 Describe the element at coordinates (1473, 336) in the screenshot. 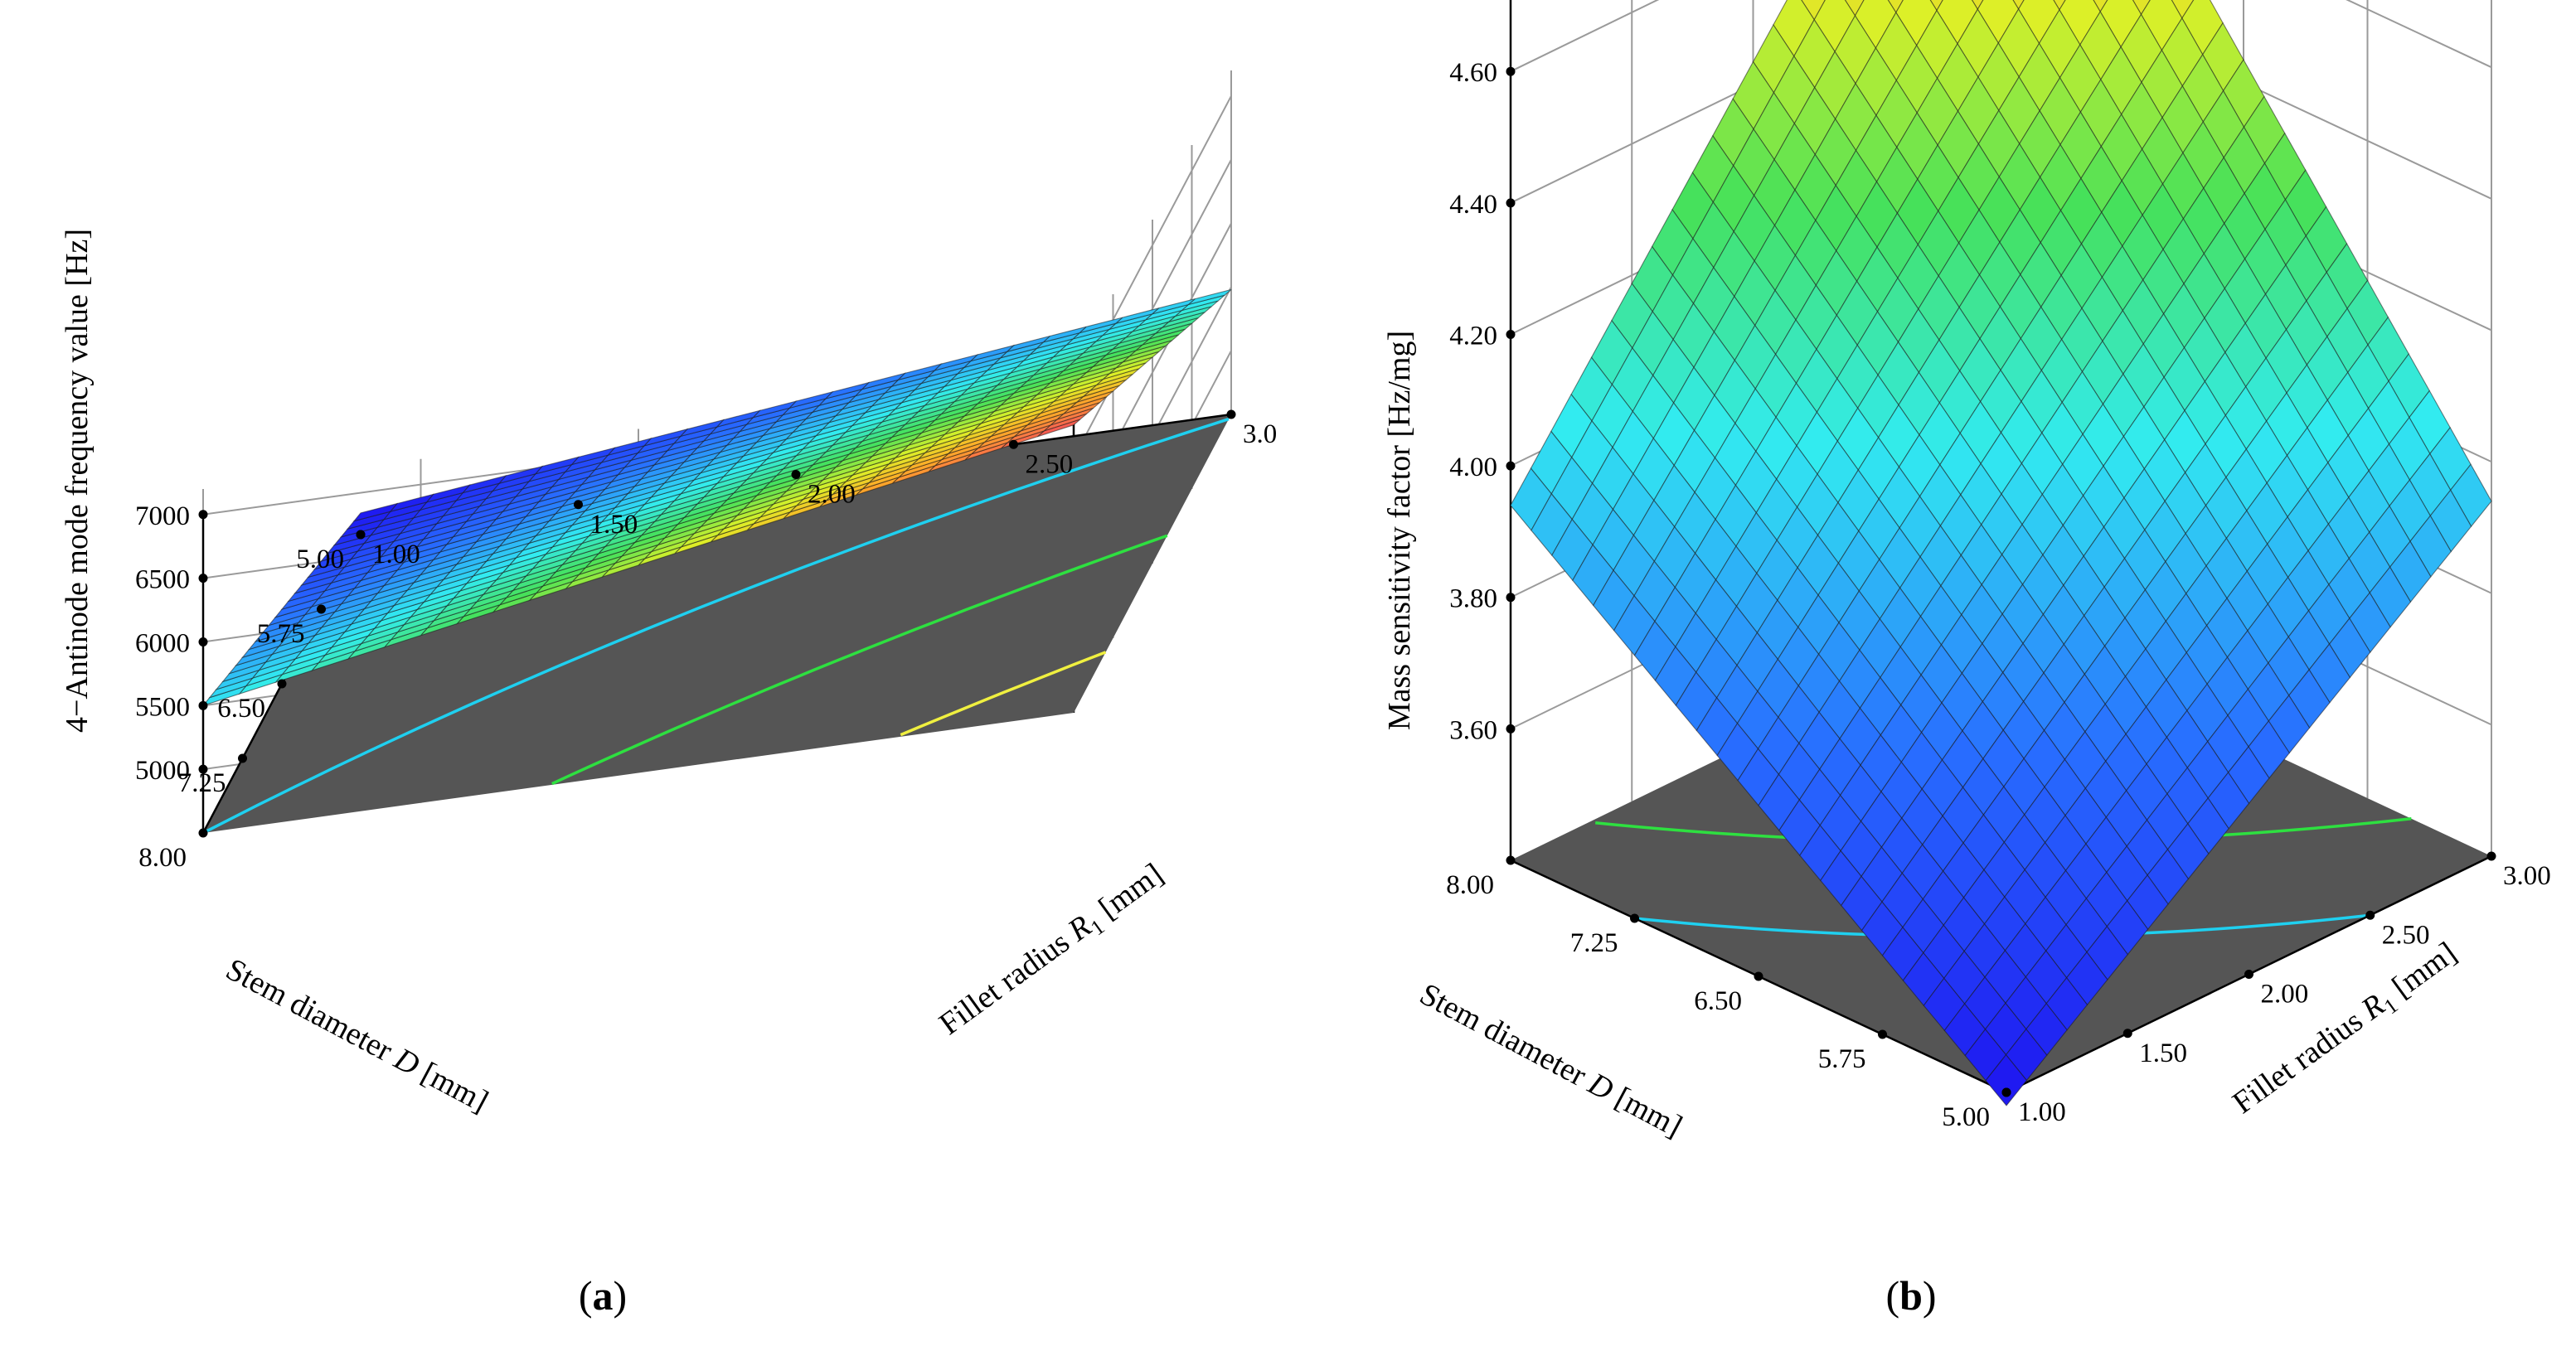

I see `z-tick-label: 4.20` at that location.